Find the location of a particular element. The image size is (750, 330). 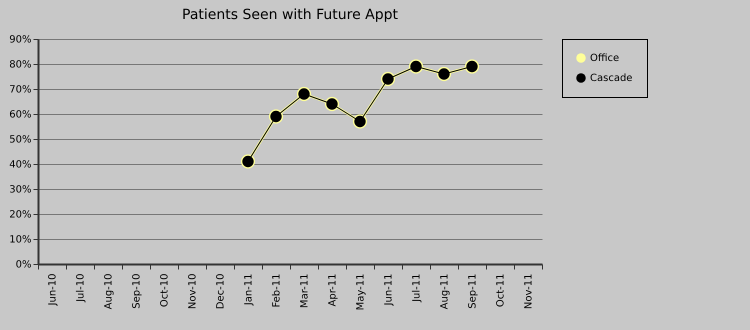

y-tick-label: 70% is located at coordinates (20, 90).